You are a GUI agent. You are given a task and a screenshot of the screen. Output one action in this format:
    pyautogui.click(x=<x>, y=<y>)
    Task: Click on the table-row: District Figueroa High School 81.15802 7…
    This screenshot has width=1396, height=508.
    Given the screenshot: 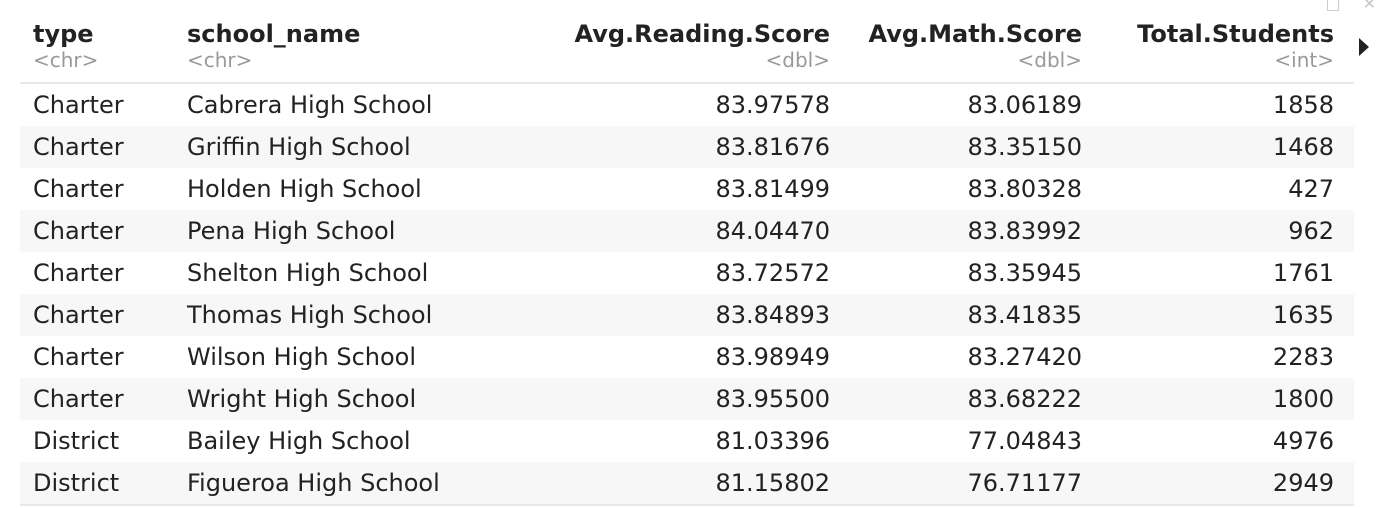 What is the action you would take?
    pyautogui.click(x=687, y=484)
    